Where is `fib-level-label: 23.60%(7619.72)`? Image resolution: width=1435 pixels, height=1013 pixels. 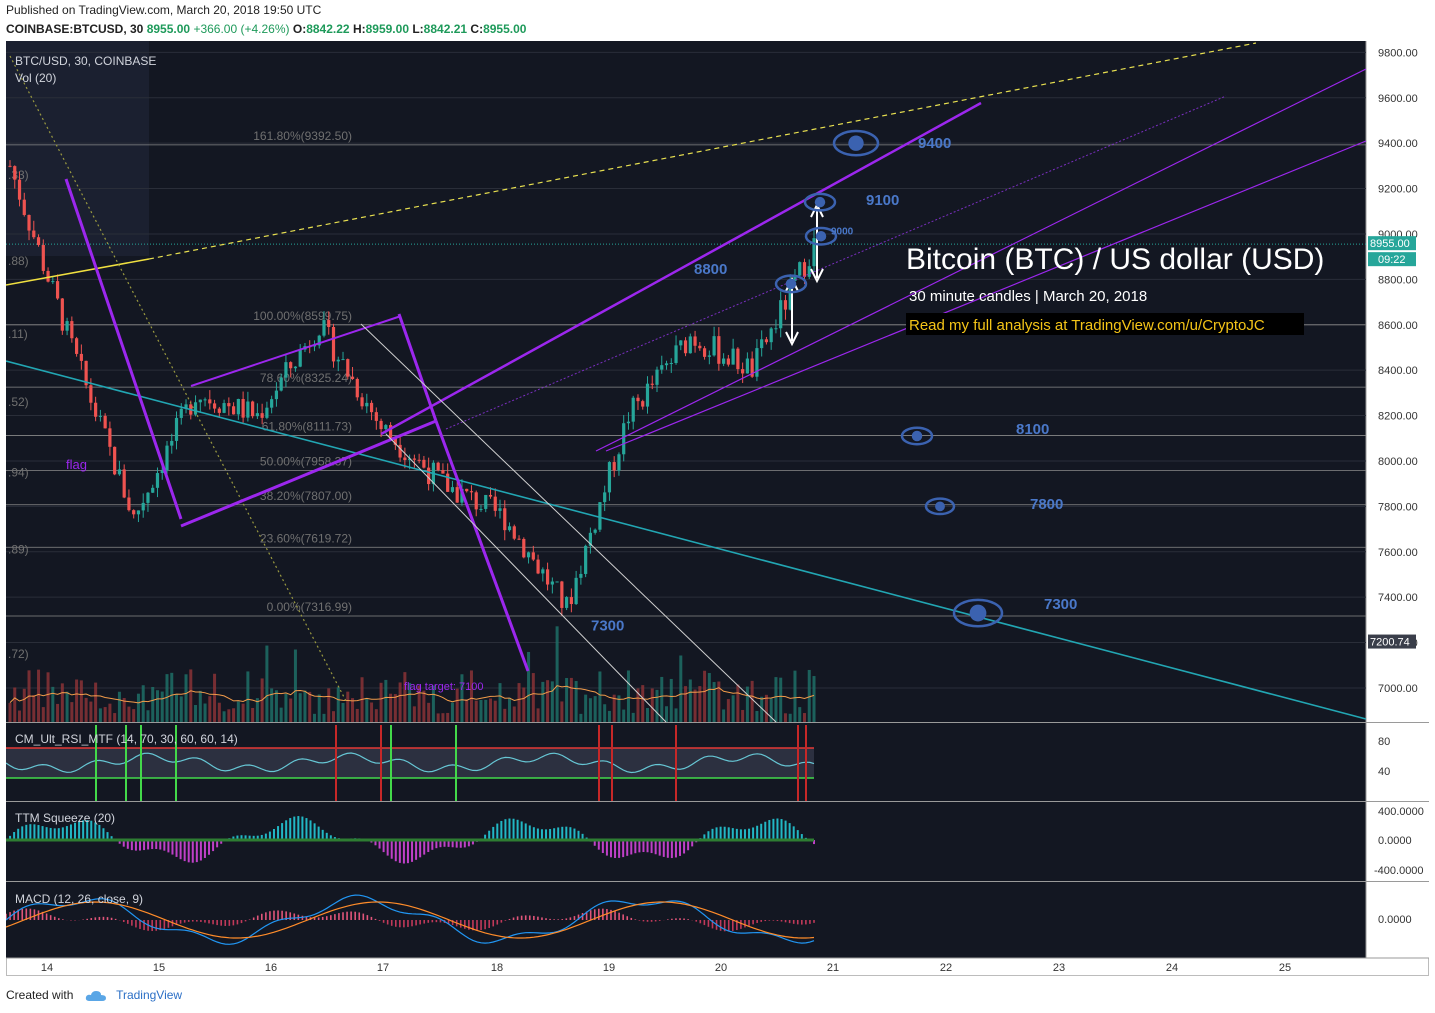
fib-level-label: 23.60%(7619.72) is located at coordinates (306, 538).